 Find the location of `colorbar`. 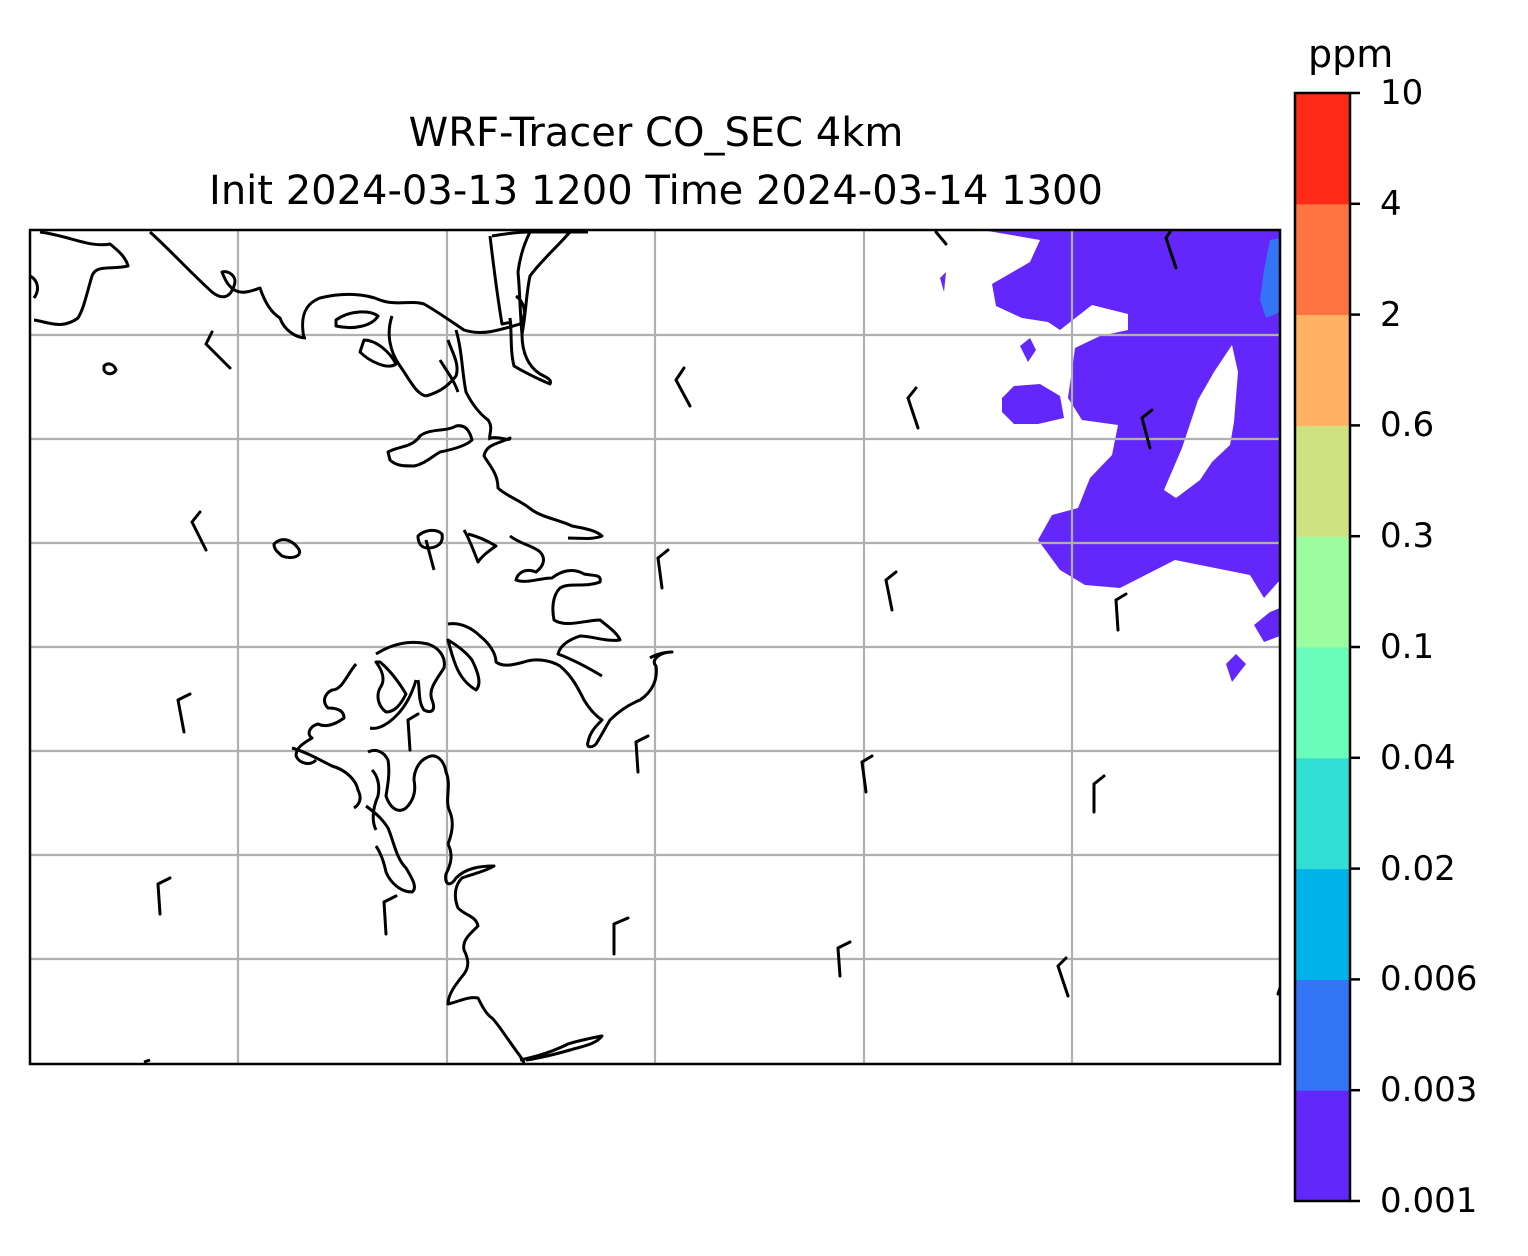

colorbar is located at coordinates (1322, 647).